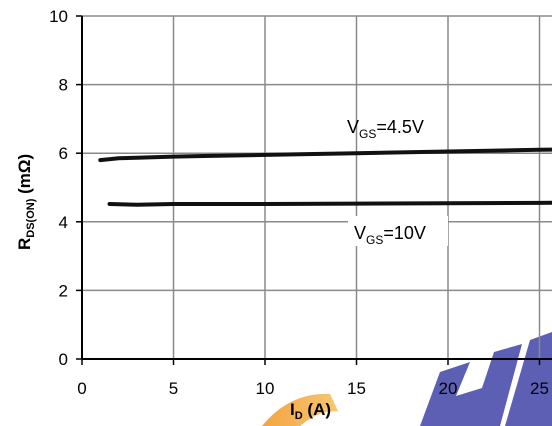  What do you see at coordinates (58, 188) in the screenshot?
I see `y-tick-labels: 0 2 4 6 8 10` at bounding box center [58, 188].